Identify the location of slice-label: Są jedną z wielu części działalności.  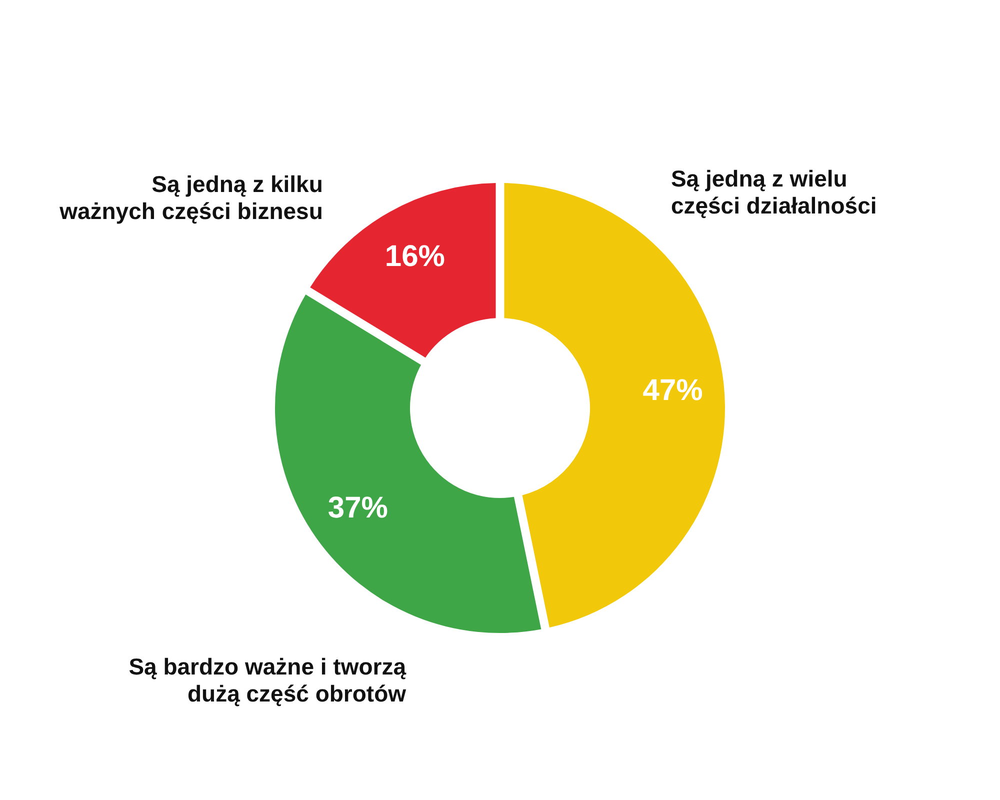
(773, 191).